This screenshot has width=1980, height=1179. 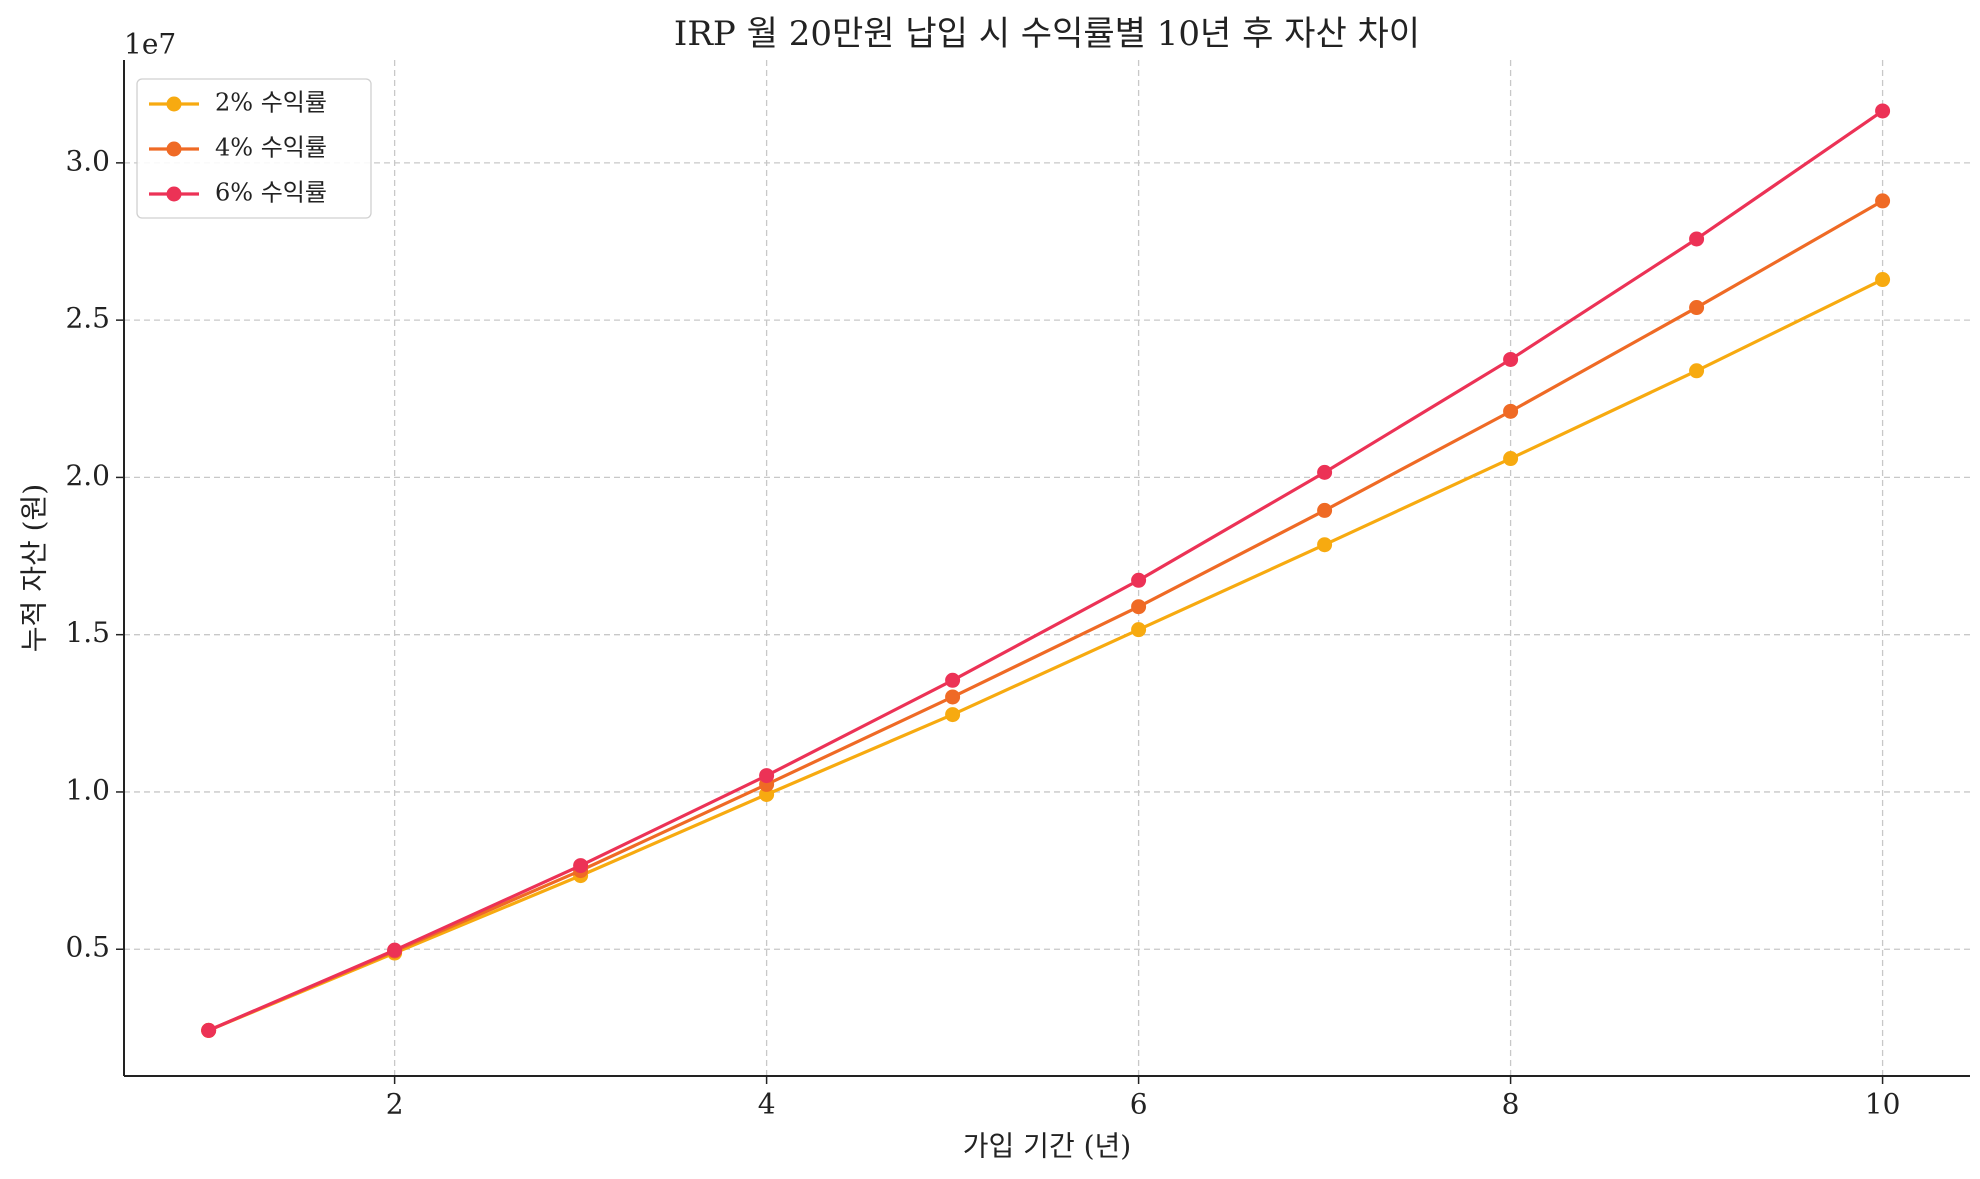 I want to click on y-tick-label: 2.5, so click(x=87, y=318).